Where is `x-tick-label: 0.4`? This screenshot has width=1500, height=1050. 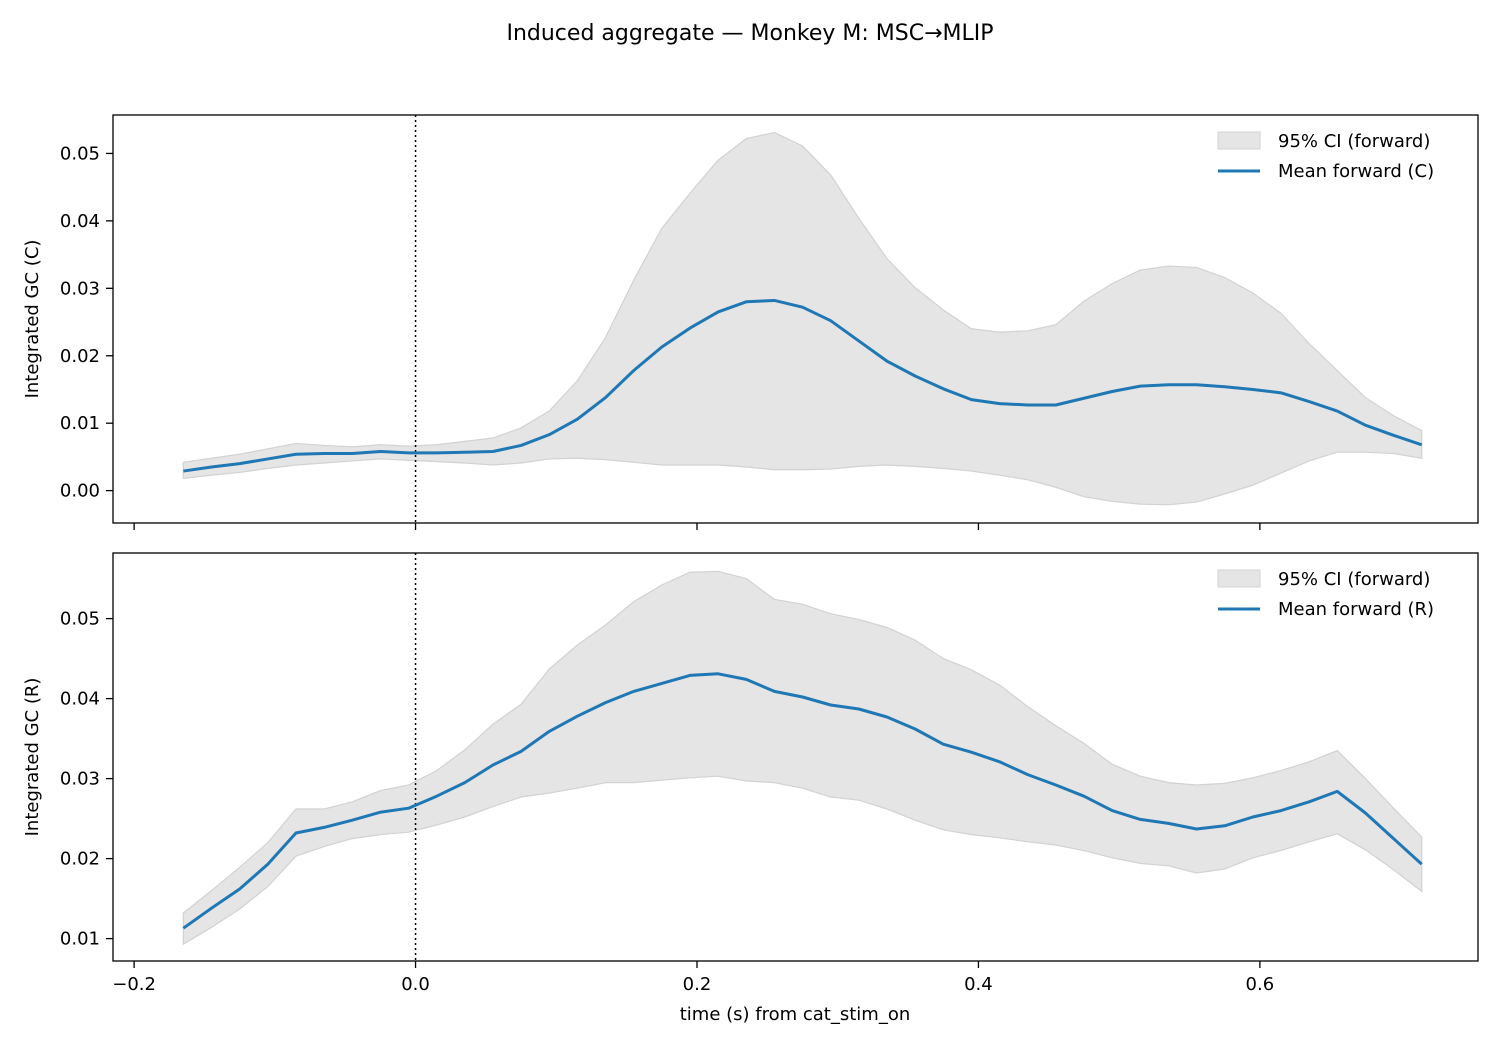
x-tick-label: 0.4 is located at coordinates (978, 984).